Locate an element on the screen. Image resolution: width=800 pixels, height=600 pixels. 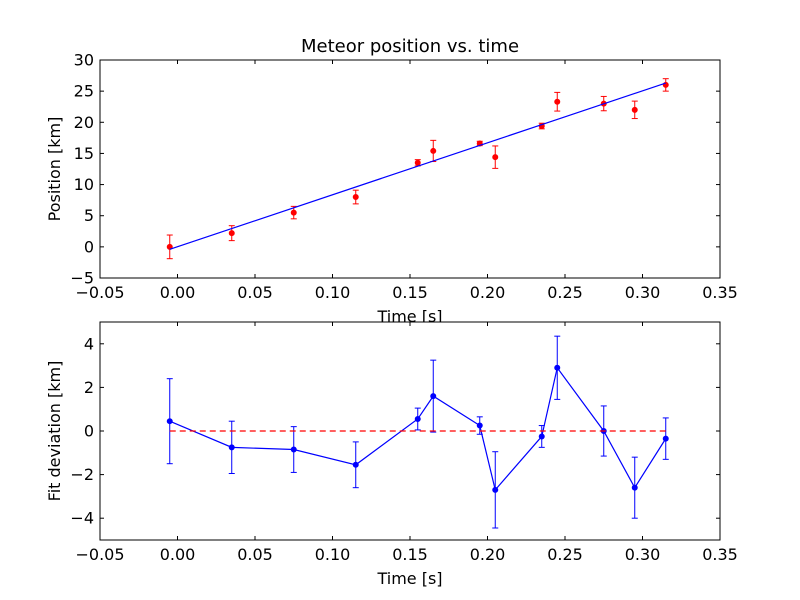
bottom-x-axis-label: Time [s] is located at coordinates (409, 578).